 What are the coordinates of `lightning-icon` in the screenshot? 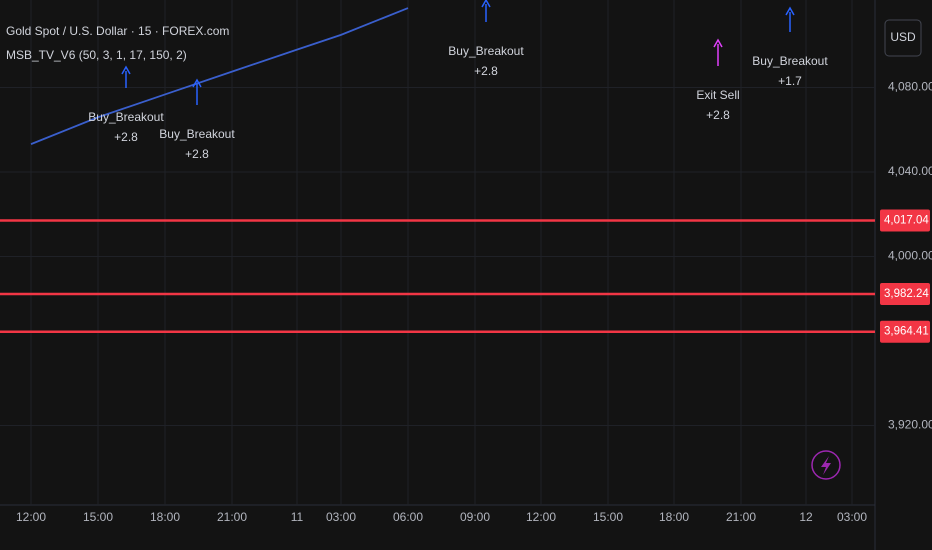 It's located at (826, 465).